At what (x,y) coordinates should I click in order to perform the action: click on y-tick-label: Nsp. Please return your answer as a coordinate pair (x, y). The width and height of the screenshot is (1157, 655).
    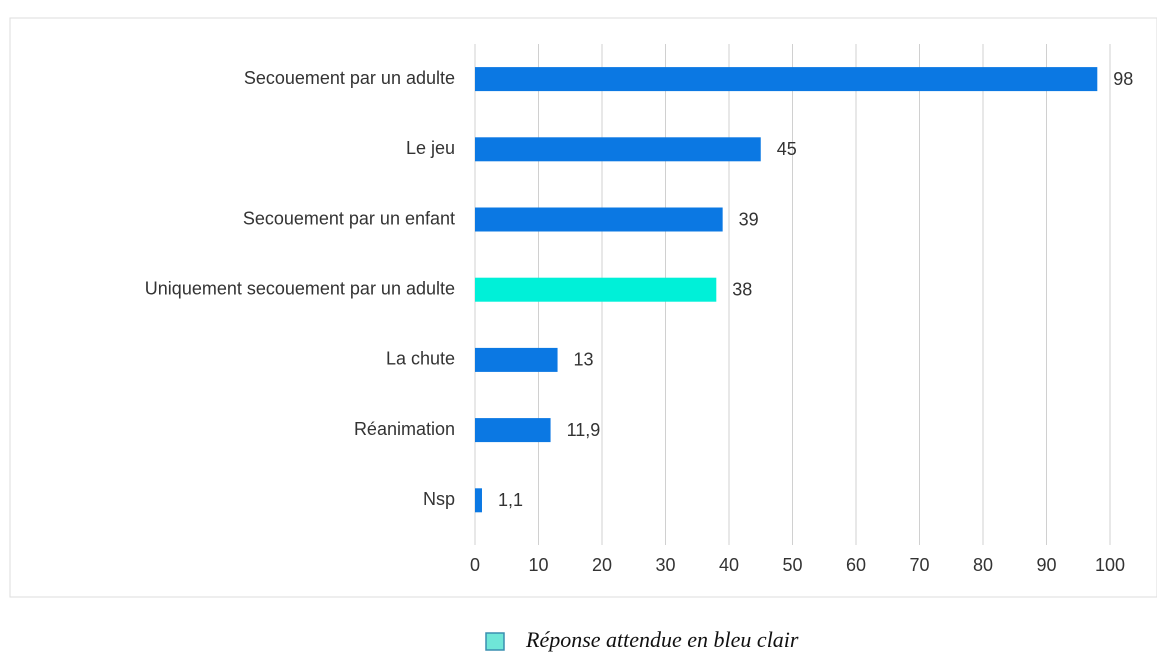
    Looking at the image, I should click on (439, 499).